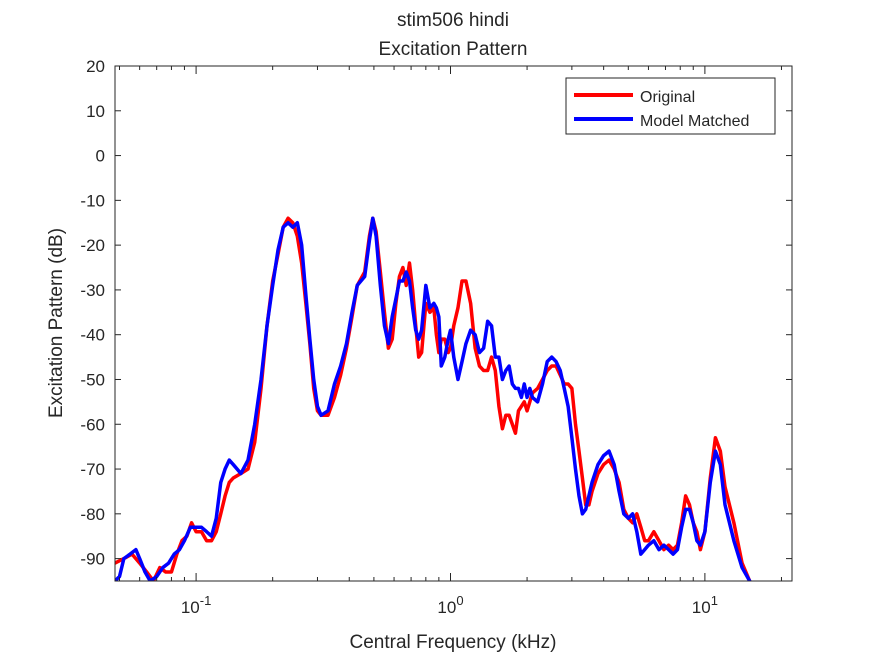  I want to click on legend-label-original: Original, so click(667, 97).